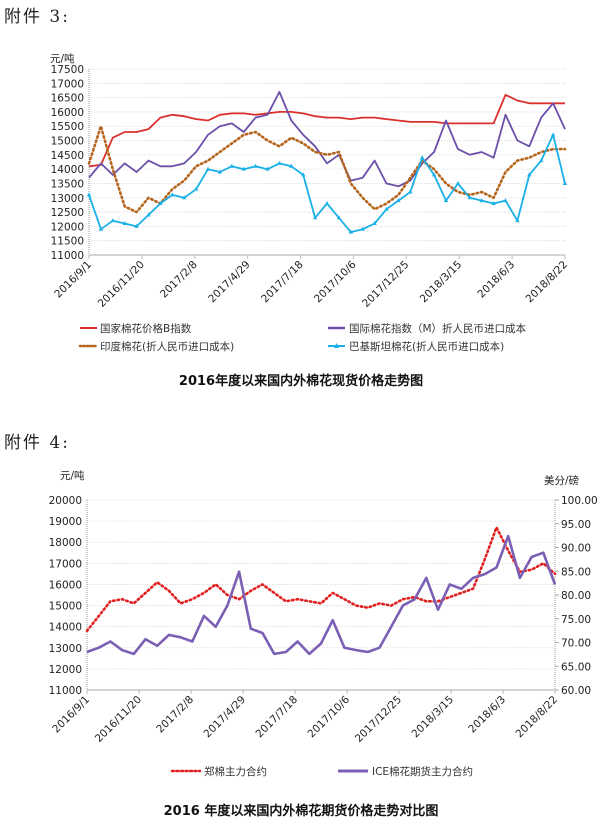 Image resolution: width=602 pixels, height=824 pixels. I want to click on x-tick-label: 2018/6/3, so click(496, 280).